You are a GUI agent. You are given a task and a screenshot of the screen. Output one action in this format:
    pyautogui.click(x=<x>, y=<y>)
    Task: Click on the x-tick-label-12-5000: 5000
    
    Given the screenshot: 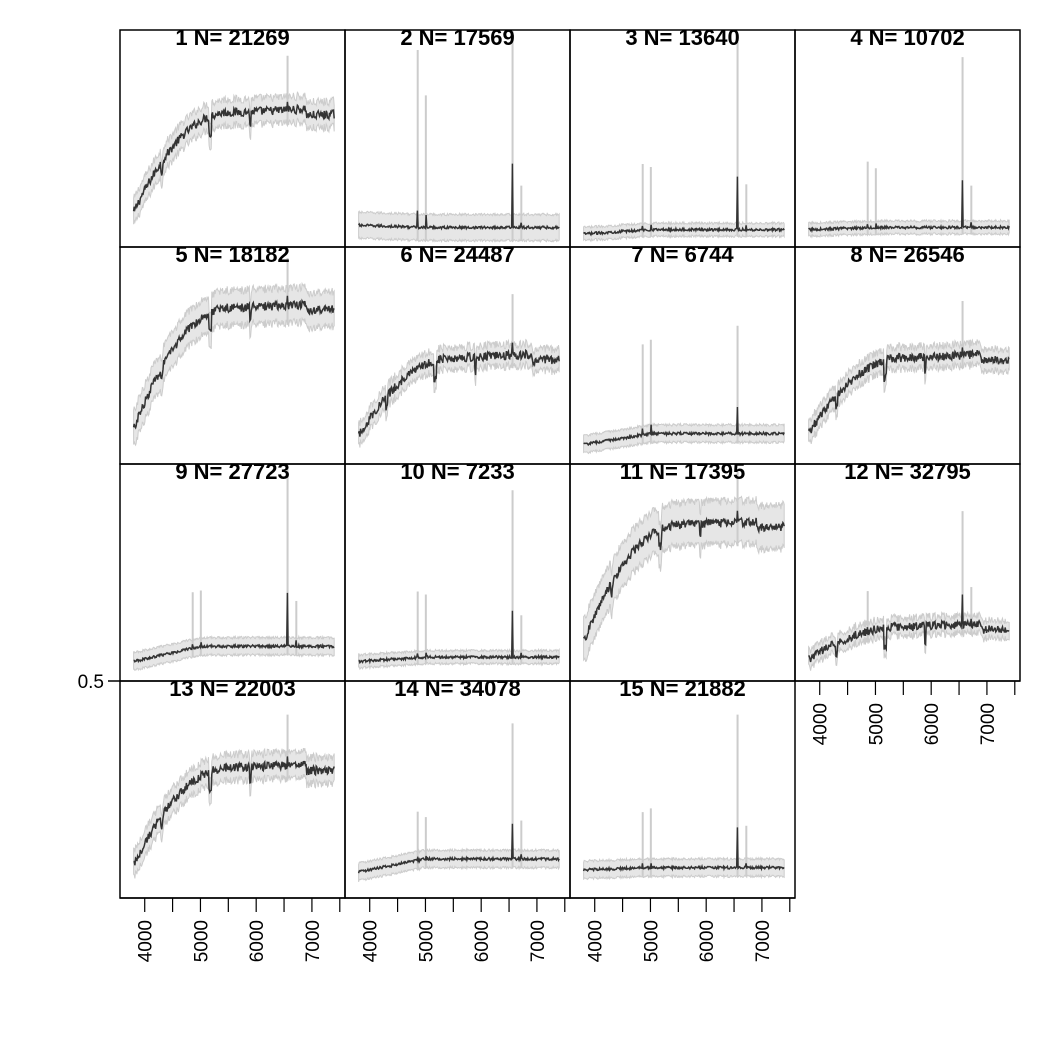 What is the action you would take?
    pyautogui.click(x=877, y=724)
    